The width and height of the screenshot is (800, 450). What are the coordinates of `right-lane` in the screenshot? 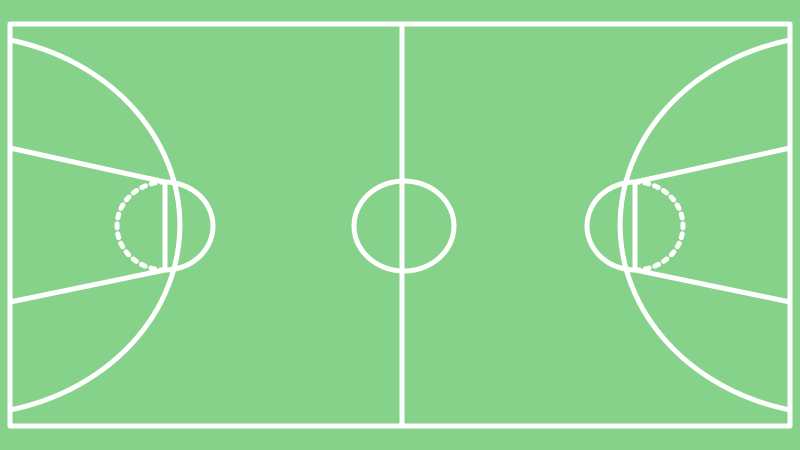 It's located at (712, 225).